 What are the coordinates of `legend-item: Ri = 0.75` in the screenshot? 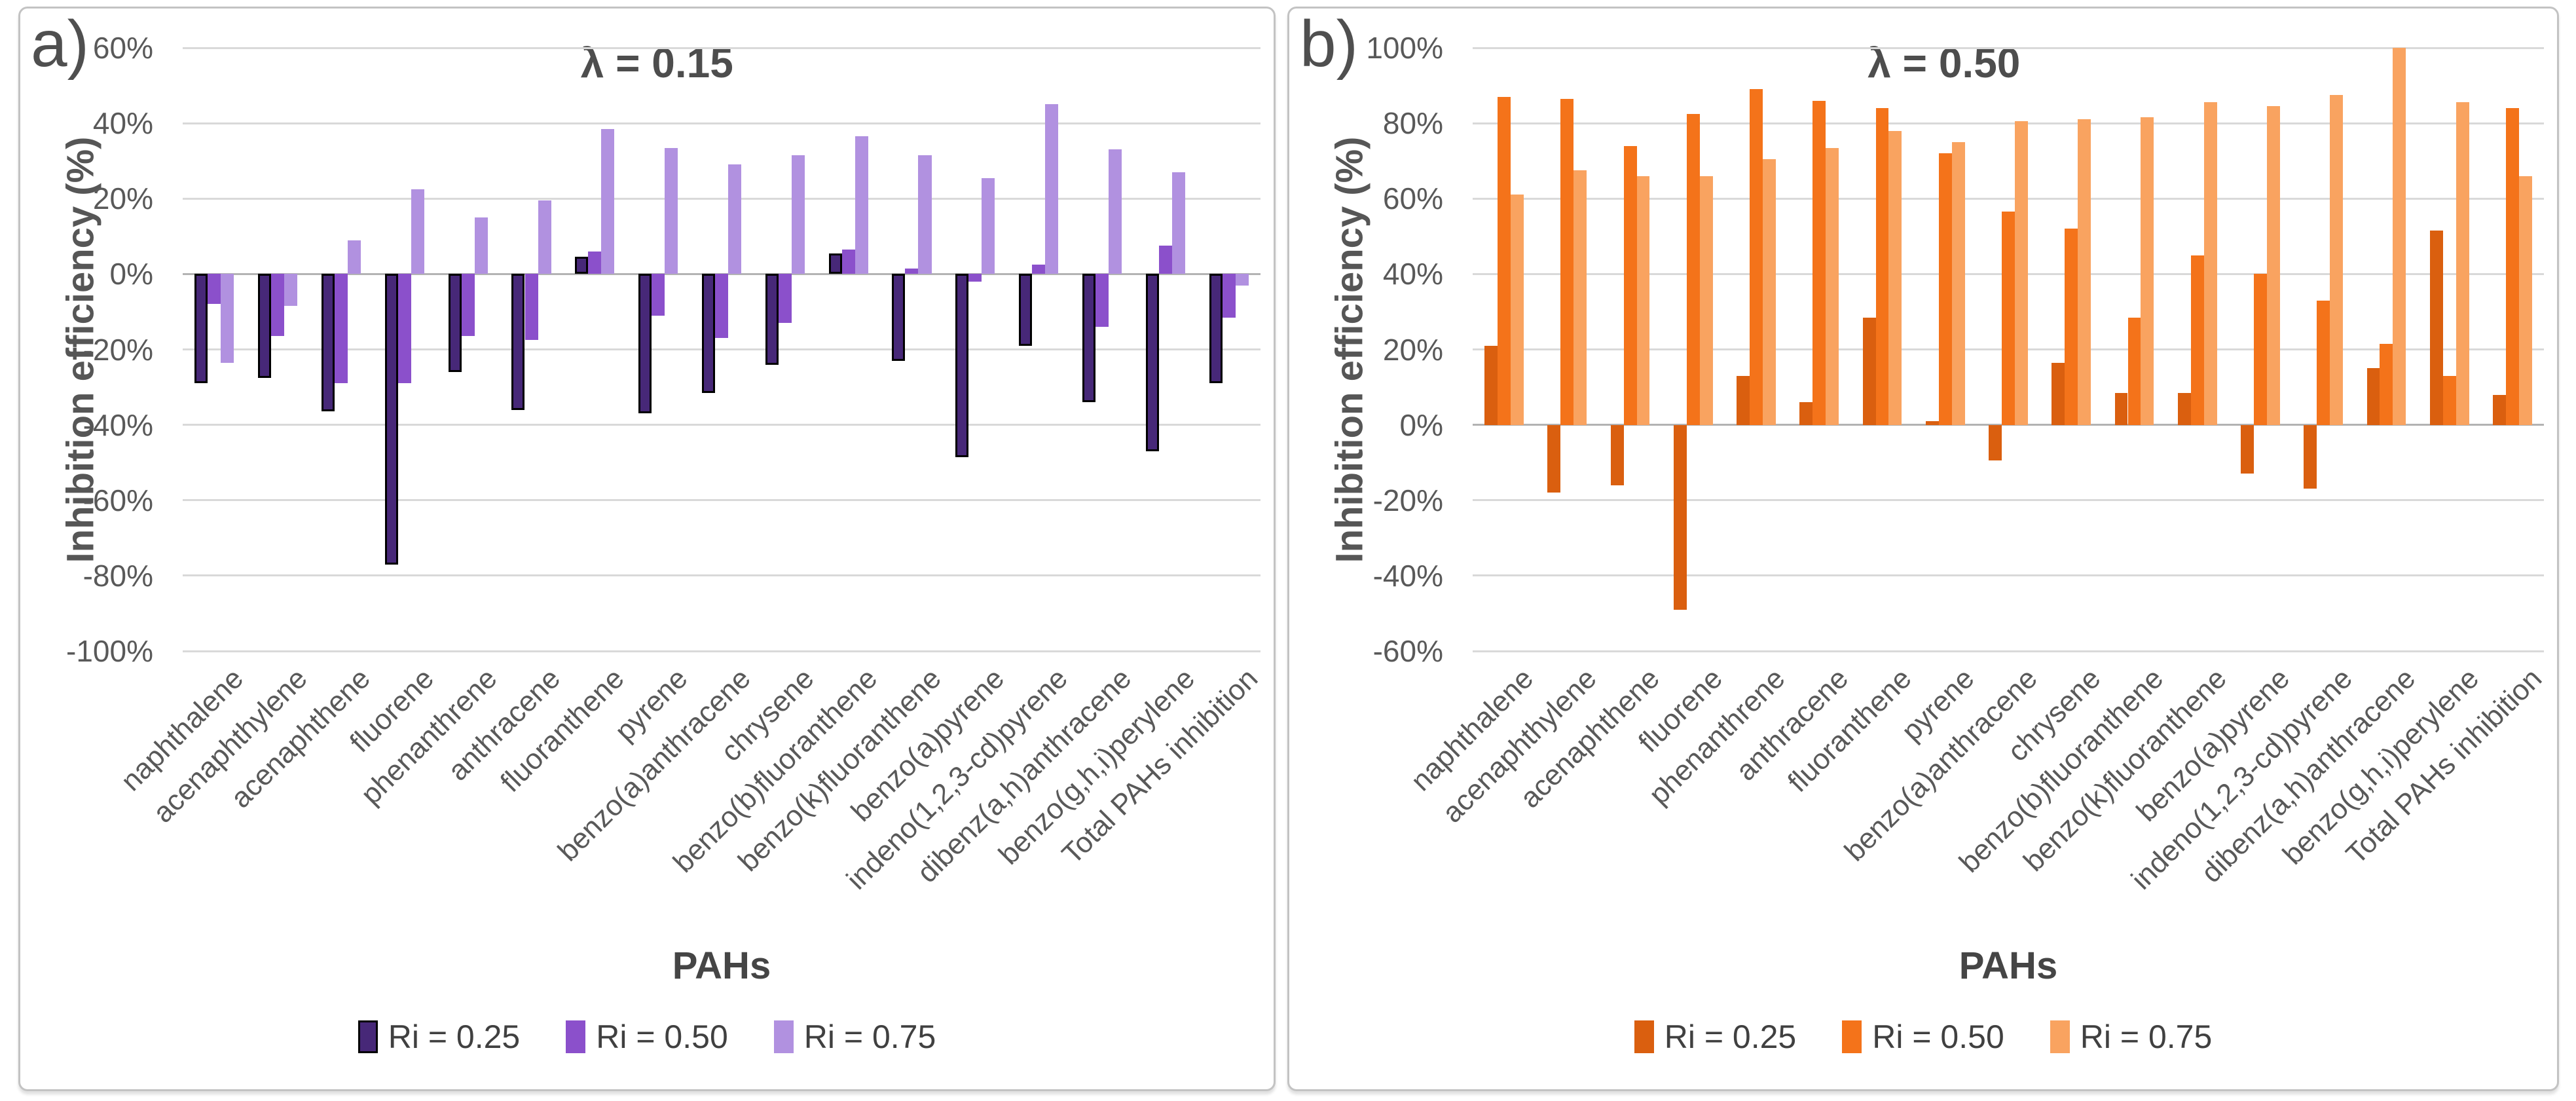 It's located at (2131, 1037).